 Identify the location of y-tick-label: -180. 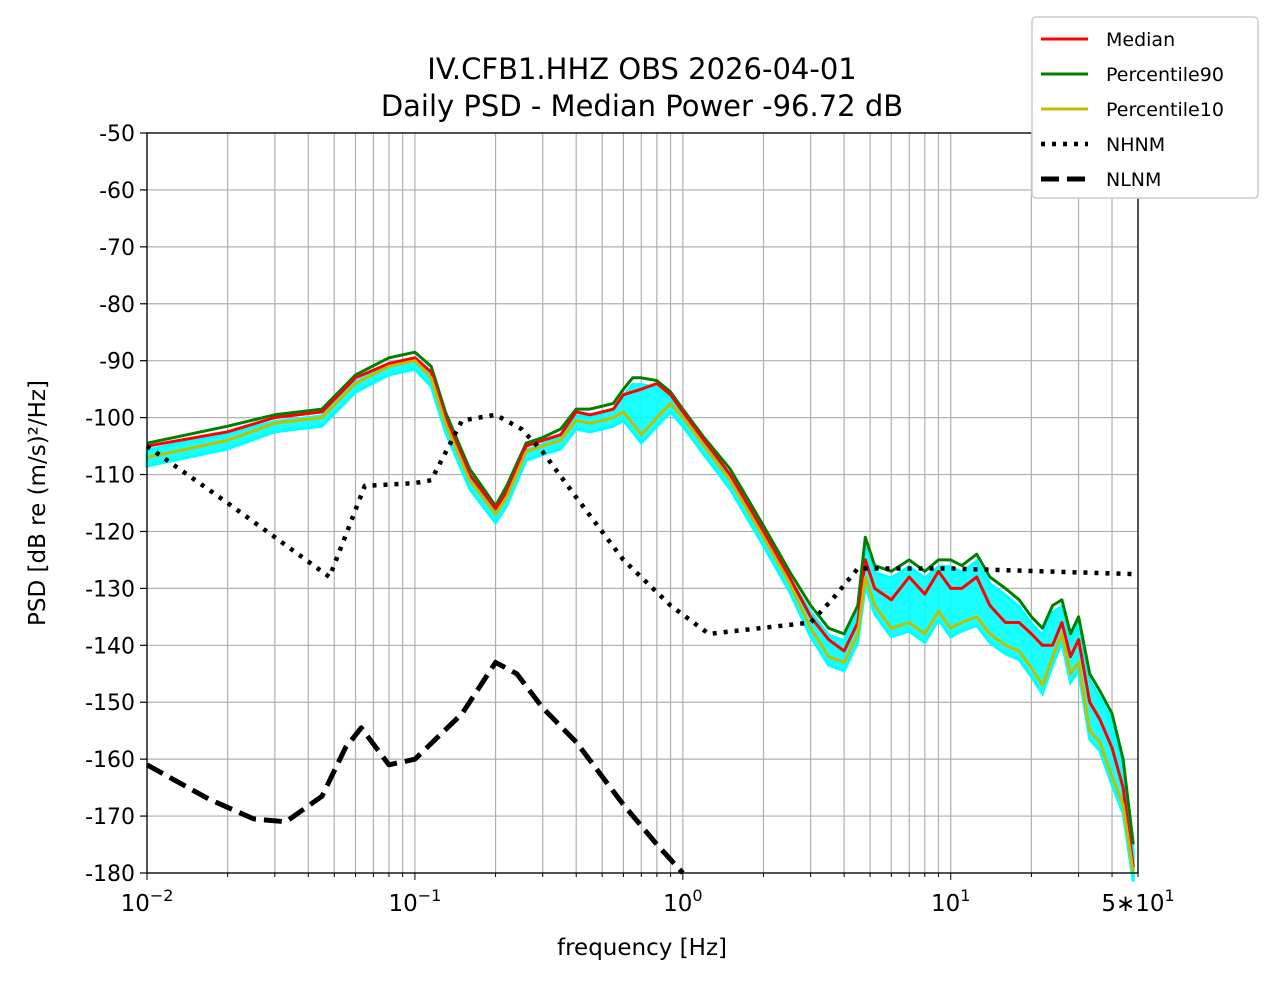
(110, 874).